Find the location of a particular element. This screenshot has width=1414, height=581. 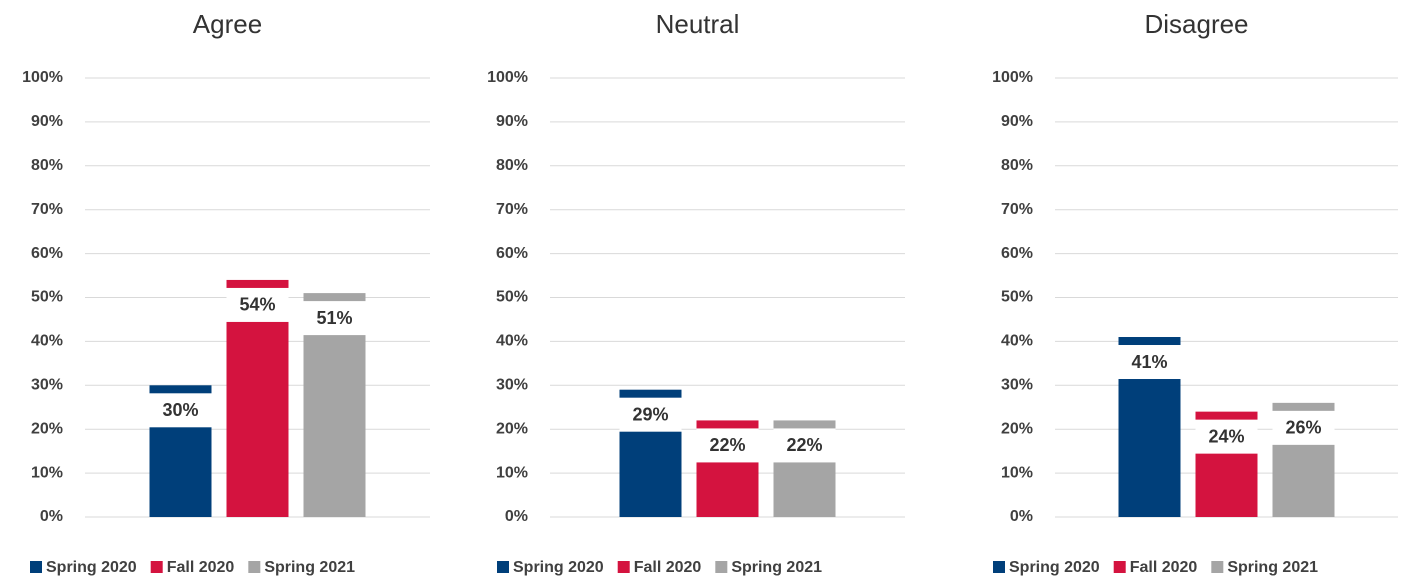

chart-title: Agree is located at coordinates (227, 24).